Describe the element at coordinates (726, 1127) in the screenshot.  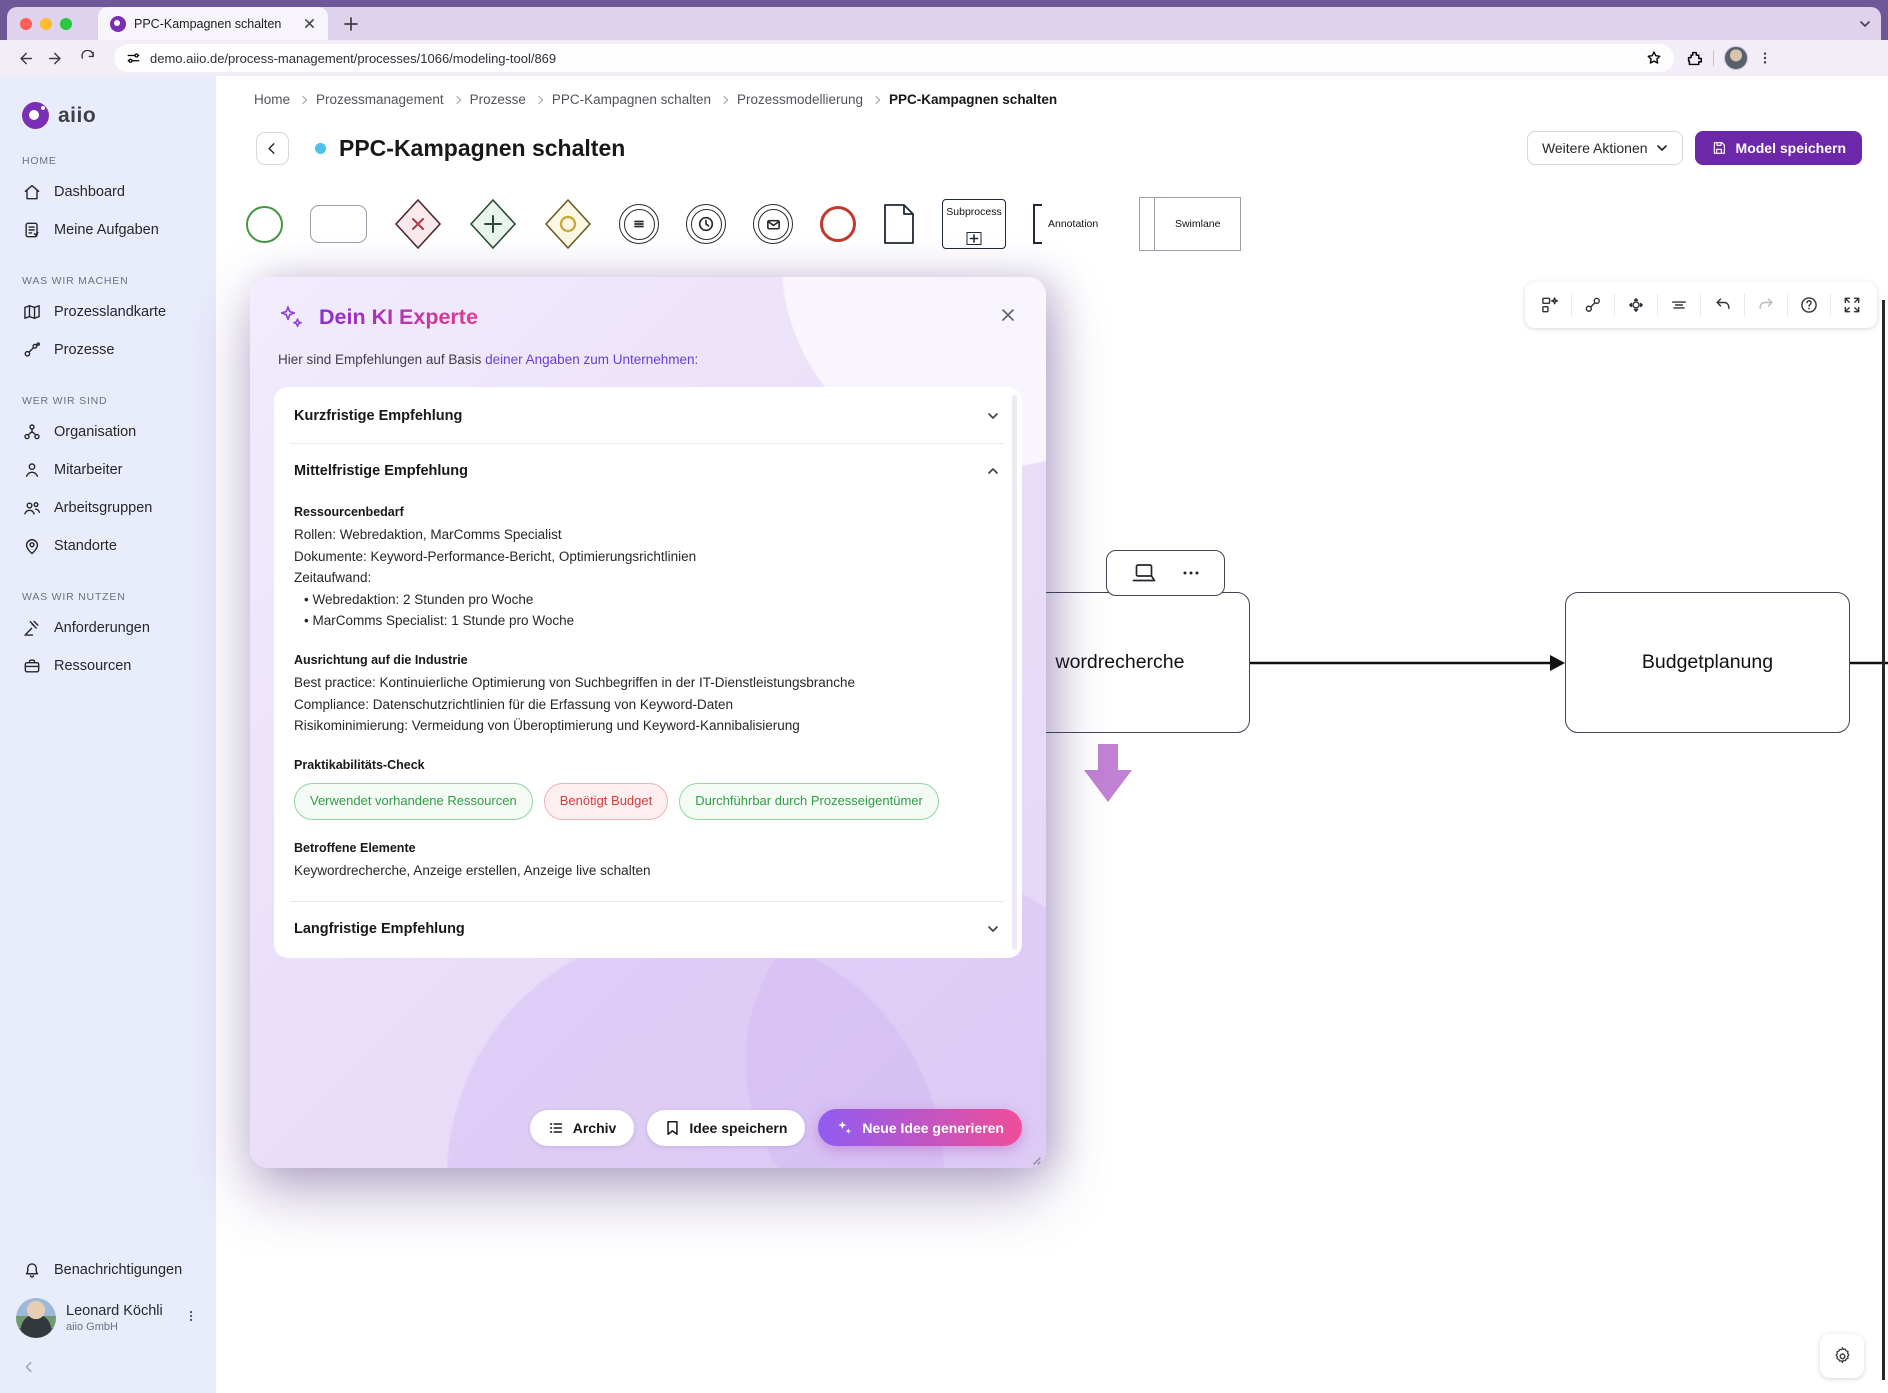
I see `save-idea-button: Idee speichern` at that location.